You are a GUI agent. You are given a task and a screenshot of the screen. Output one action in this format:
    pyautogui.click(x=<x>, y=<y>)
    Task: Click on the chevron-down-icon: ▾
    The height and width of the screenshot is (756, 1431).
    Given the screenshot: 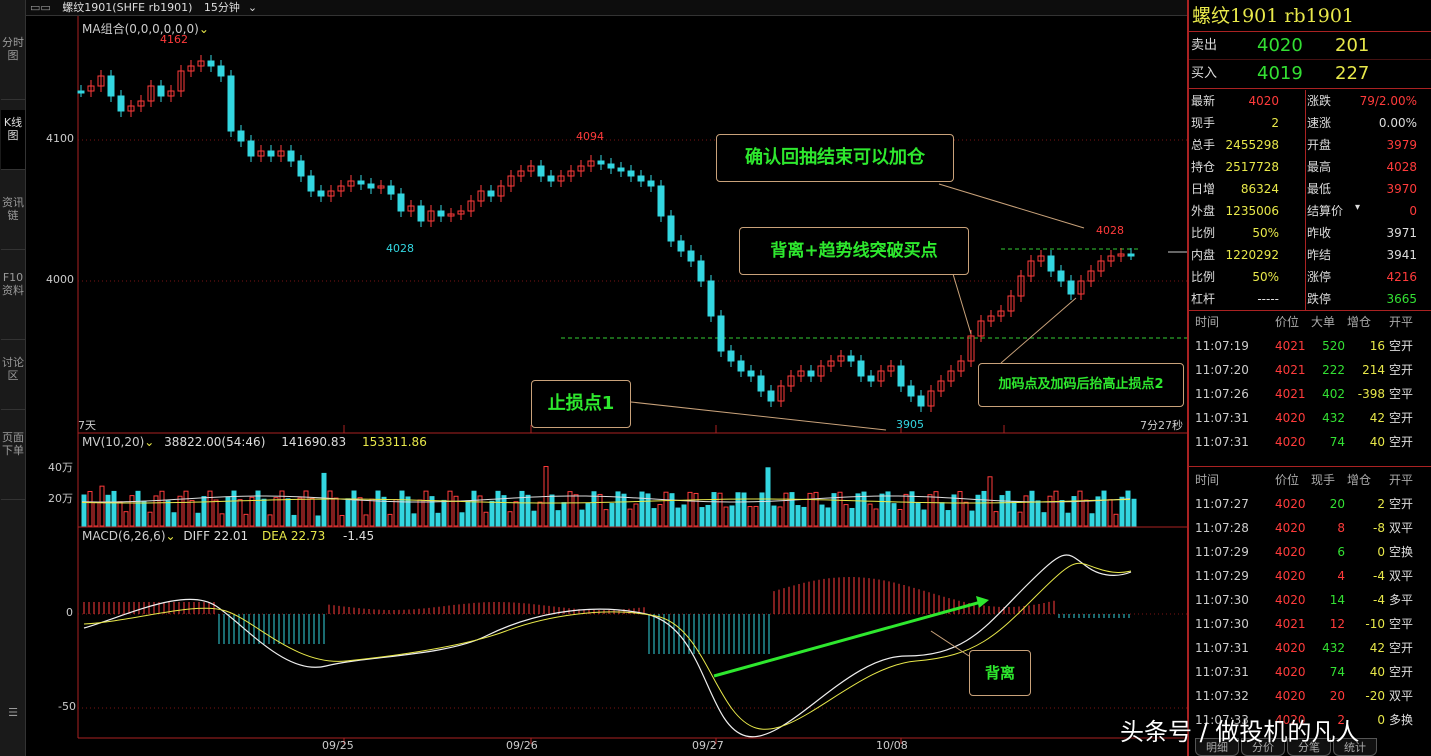 What is the action you would take?
    pyautogui.click(x=1358, y=207)
    